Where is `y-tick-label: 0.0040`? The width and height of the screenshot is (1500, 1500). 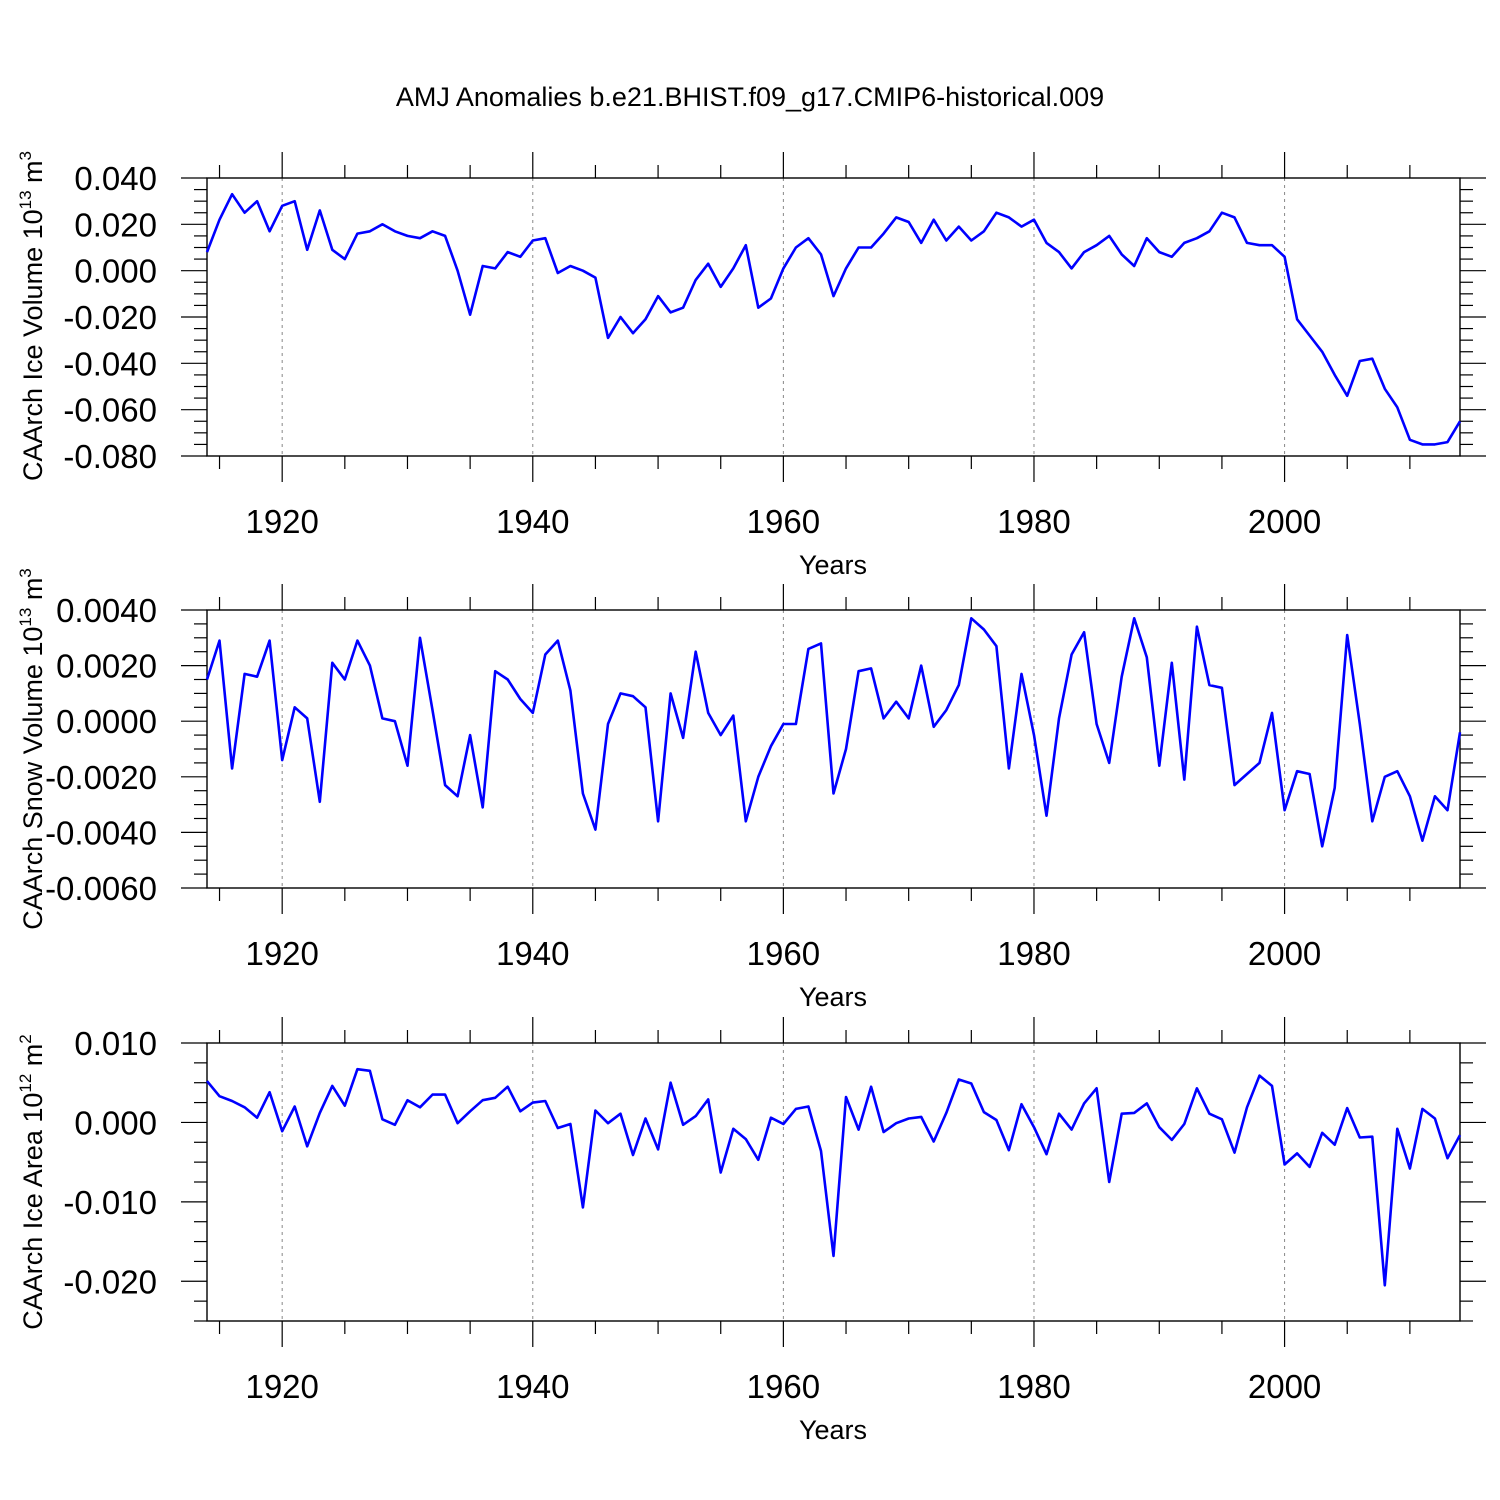
y-tick-label: 0.0040 is located at coordinates (106, 610).